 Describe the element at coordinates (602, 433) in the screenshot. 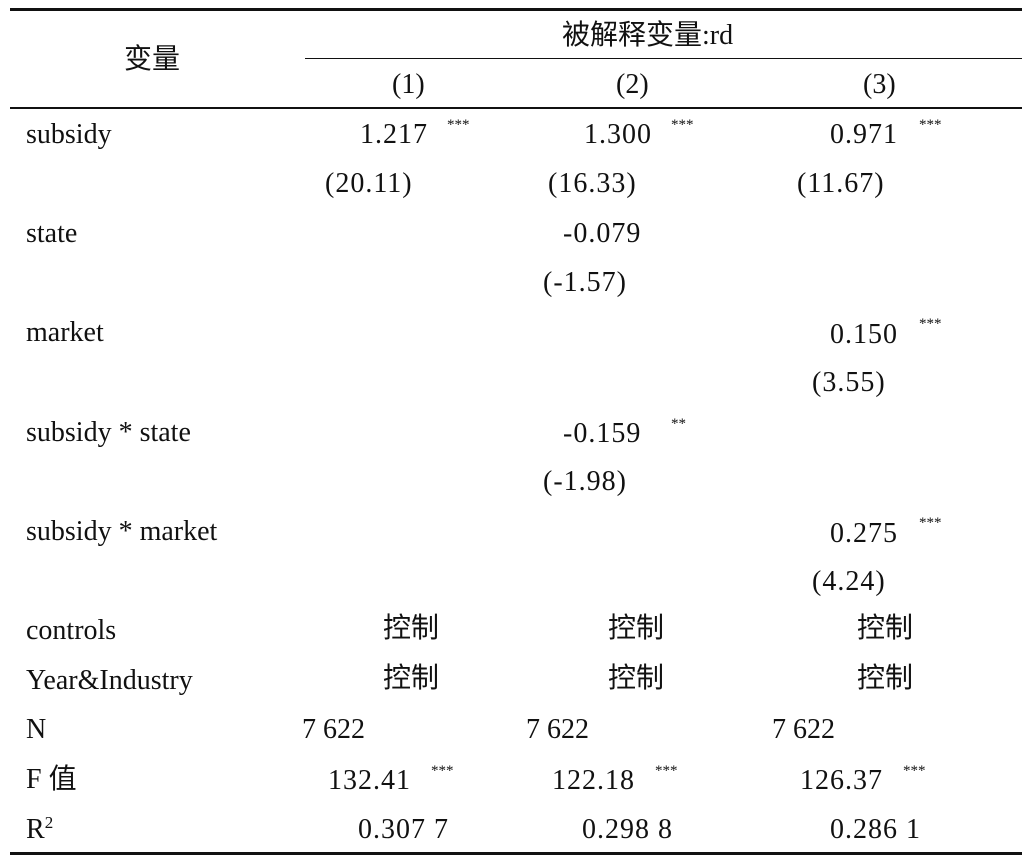

I see `coef-subsidy-state-2: -0.159` at that location.